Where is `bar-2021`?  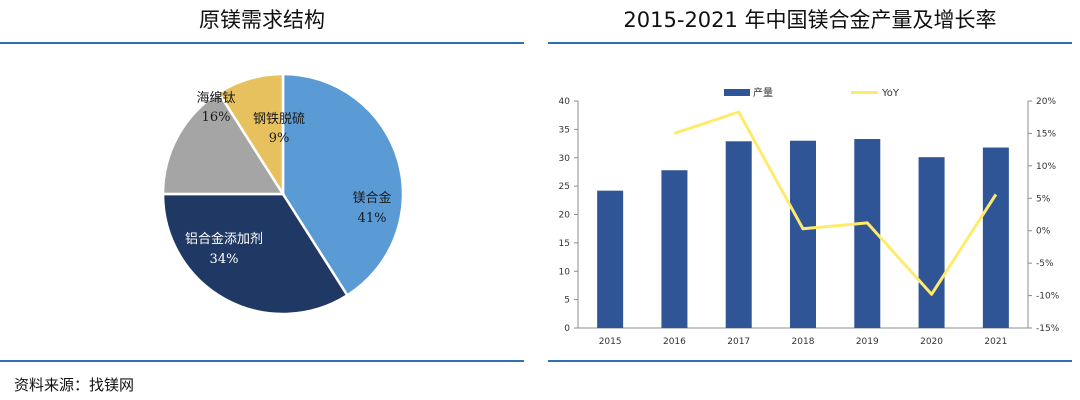 bar-2021 is located at coordinates (995, 237).